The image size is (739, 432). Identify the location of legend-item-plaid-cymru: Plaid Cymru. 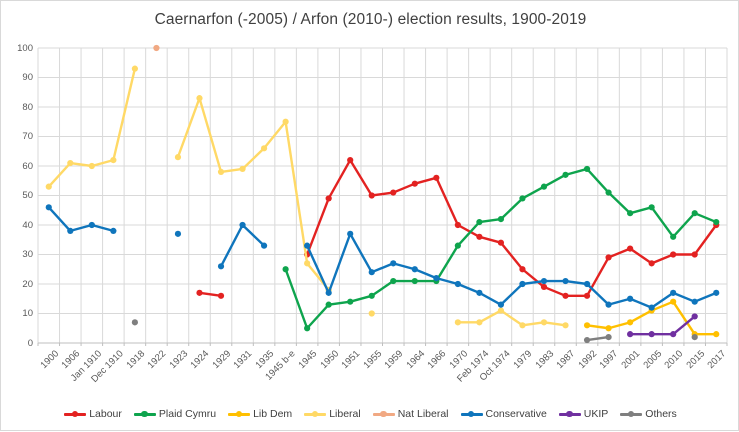
(174, 414).